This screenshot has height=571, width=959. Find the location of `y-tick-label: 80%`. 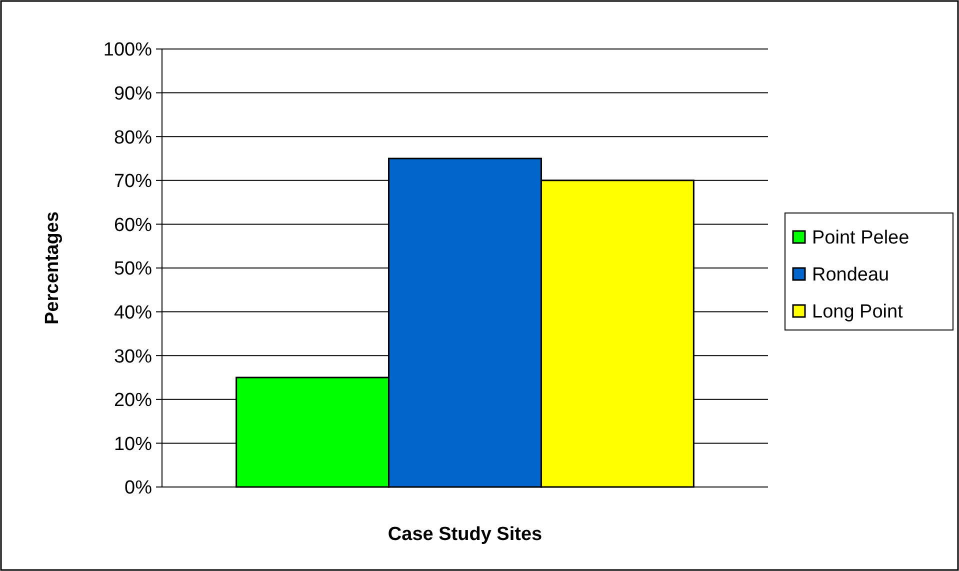

y-tick-label: 80% is located at coordinates (133, 137).